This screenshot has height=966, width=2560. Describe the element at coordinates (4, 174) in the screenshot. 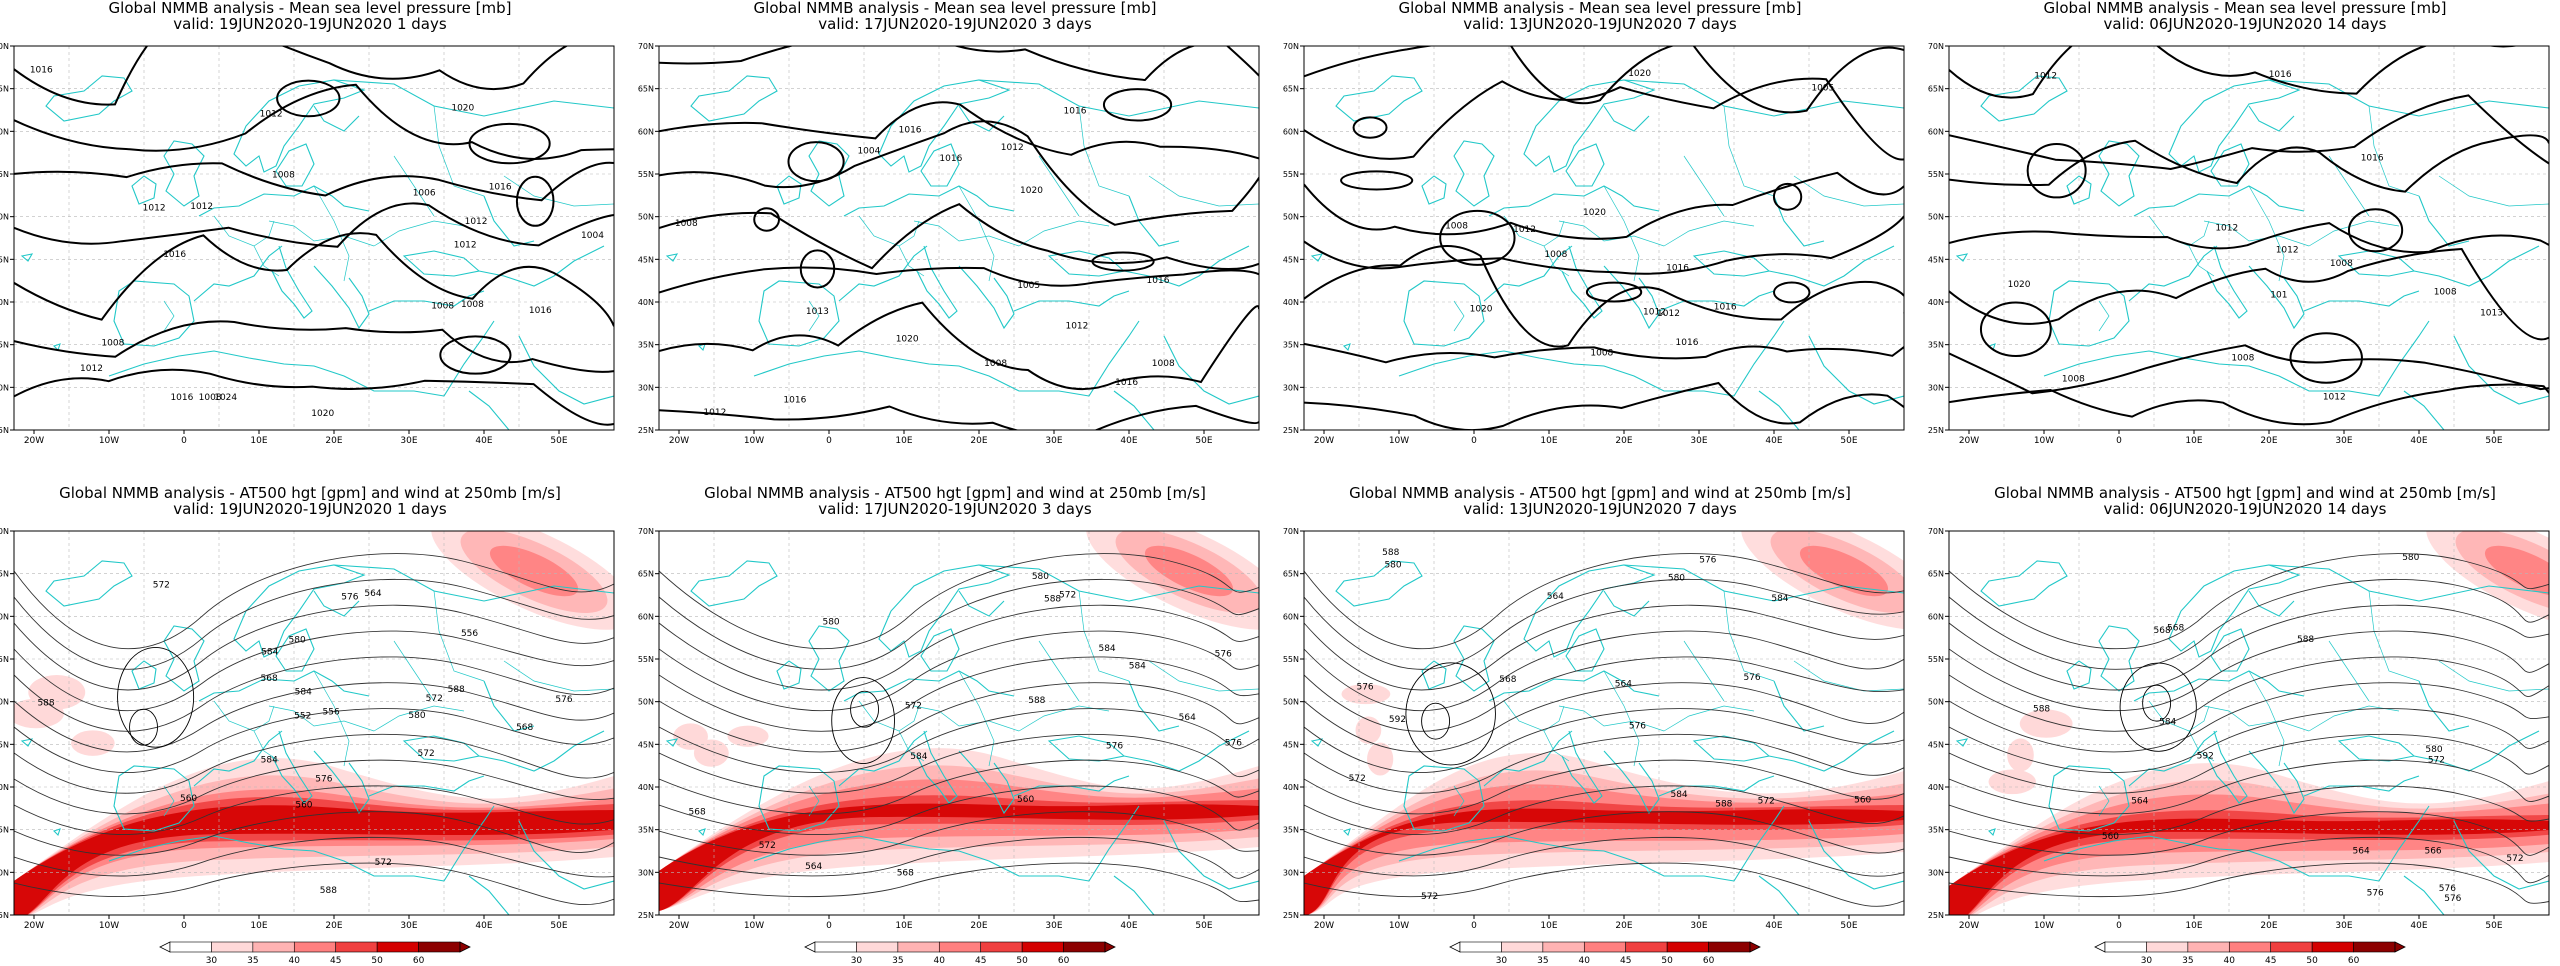

I see `lat-tick-label: 55N` at that location.